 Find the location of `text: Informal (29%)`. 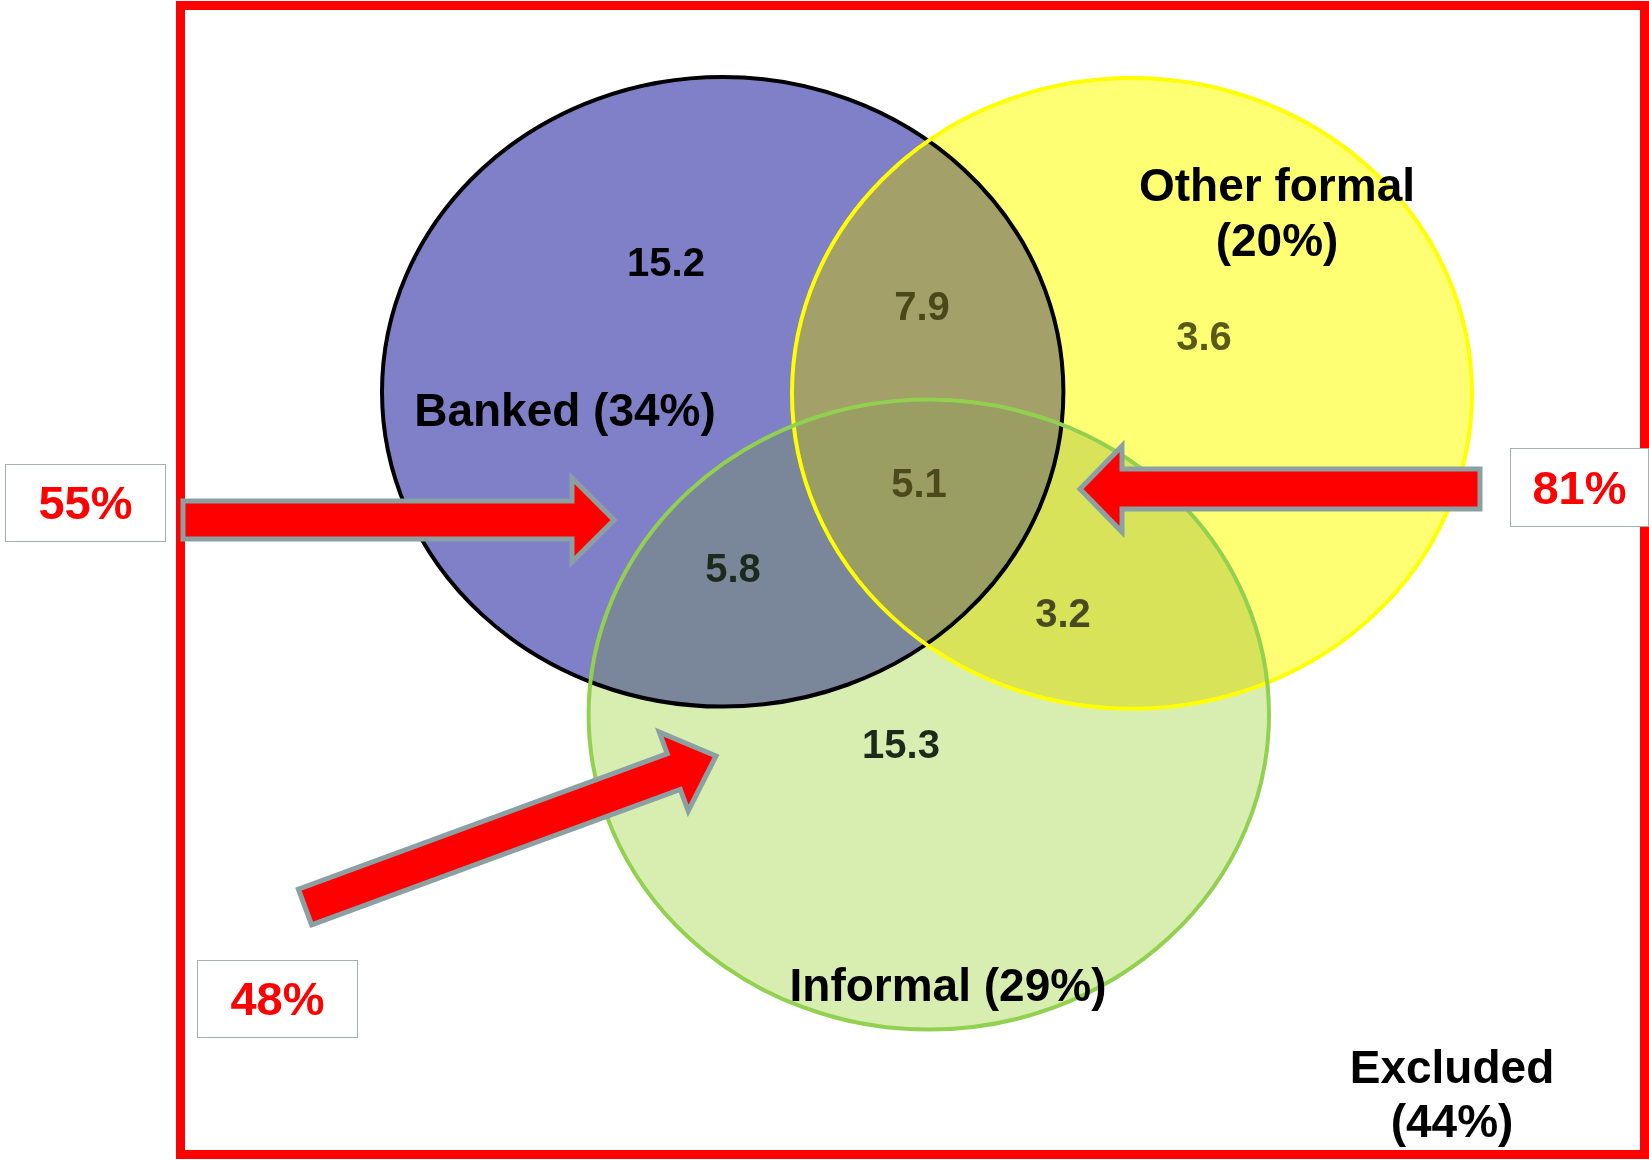

text: Informal (29%) is located at coordinates (948, 985).